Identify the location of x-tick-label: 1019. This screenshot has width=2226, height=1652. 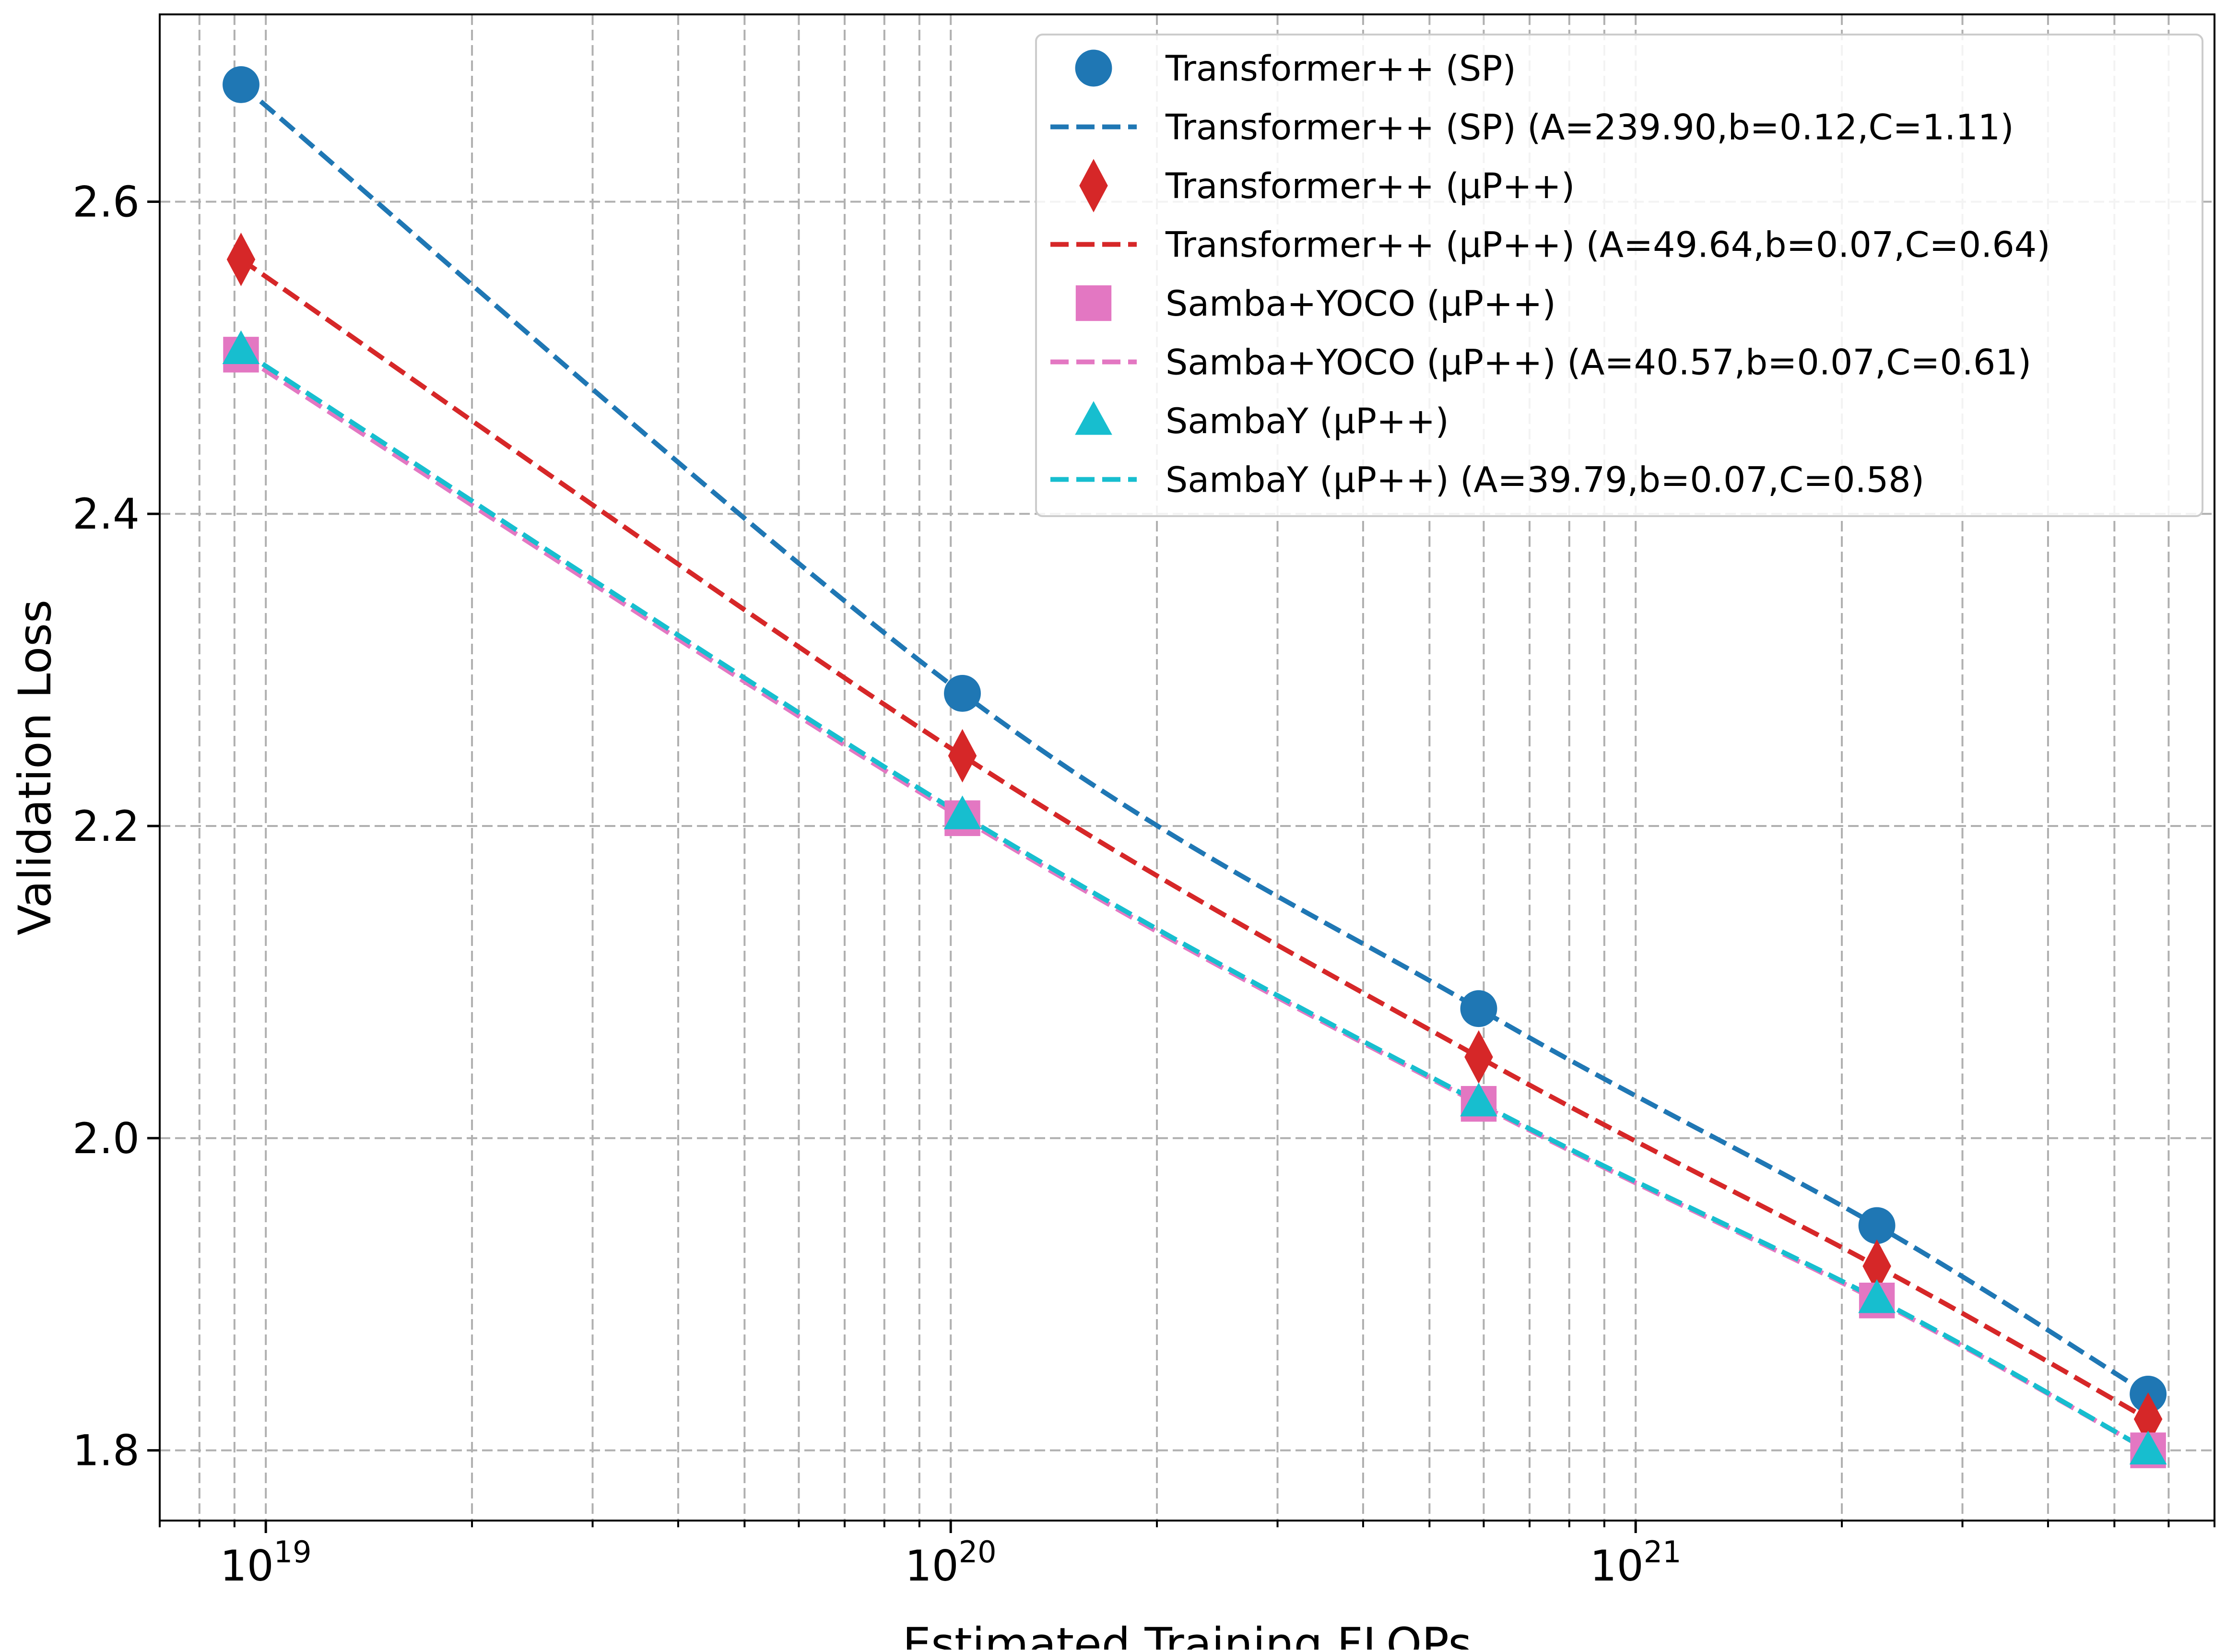
(266, 1563).